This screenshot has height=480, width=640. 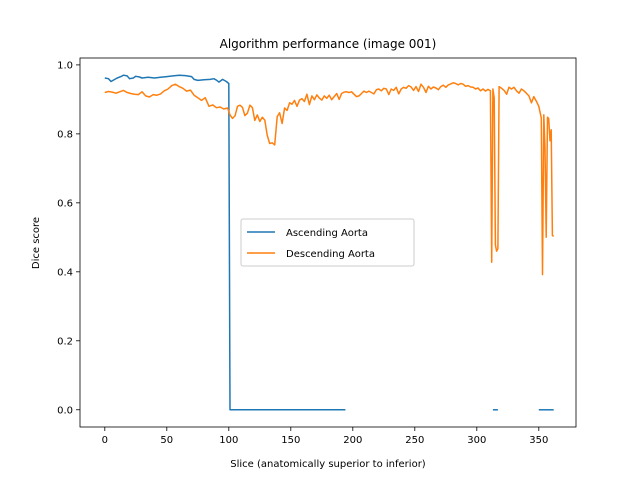 What do you see at coordinates (352, 440) in the screenshot?
I see `x-tick-label-4: 200` at bounding box center [352, 440].